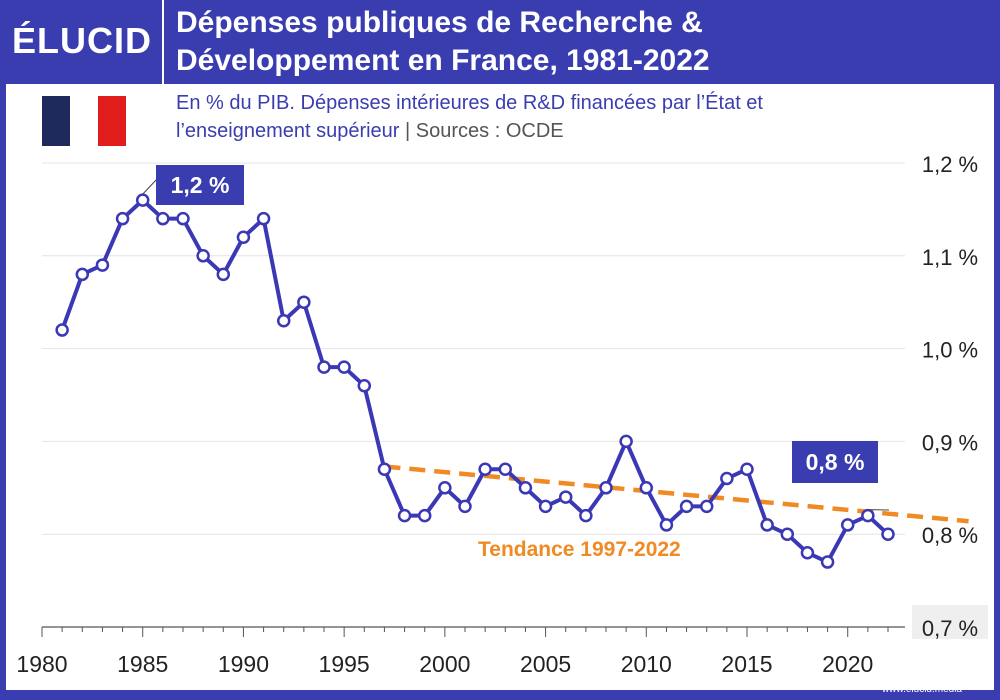 The height and width of the screenshot is (700, 1000). Describe the element at coordinates (439, 22) in the screenshot. I see `title-line-1: Dépenses publiques de Recherche &` at that location.